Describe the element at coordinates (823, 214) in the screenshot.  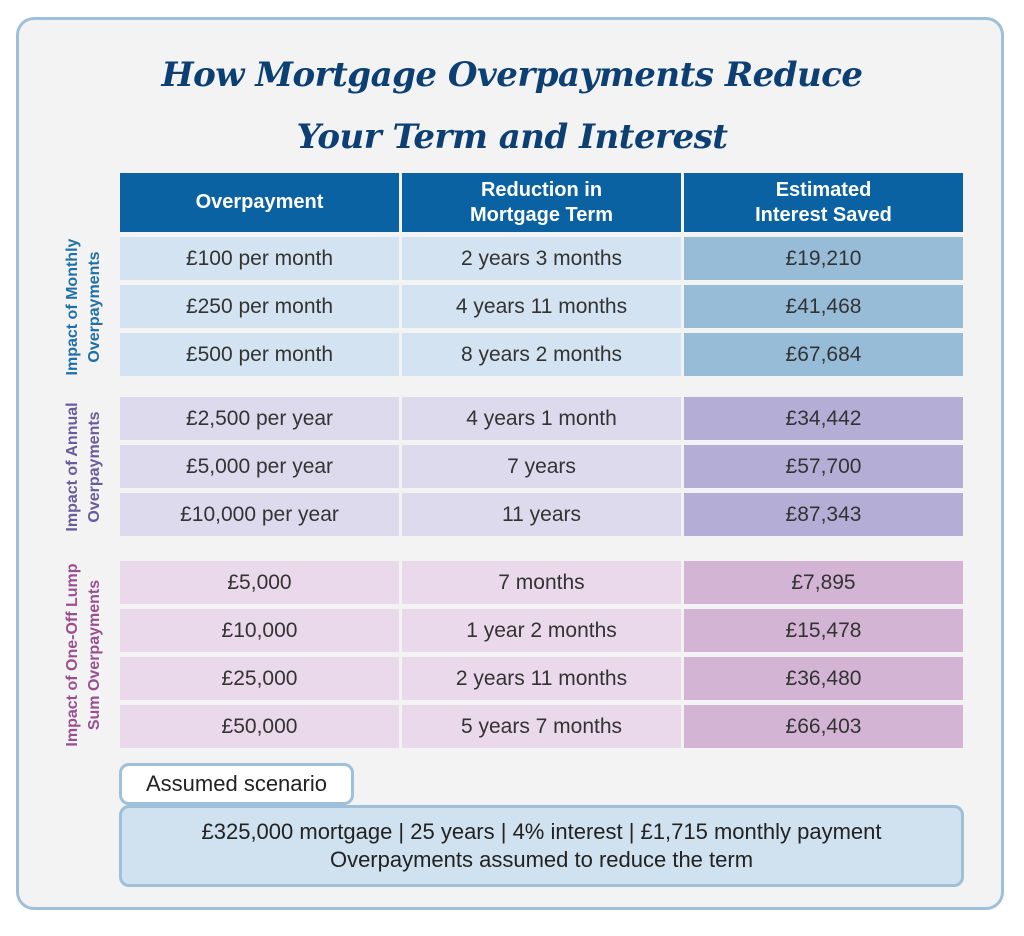
I see `column-header-interest-line-2: Interest Saved` at that location.